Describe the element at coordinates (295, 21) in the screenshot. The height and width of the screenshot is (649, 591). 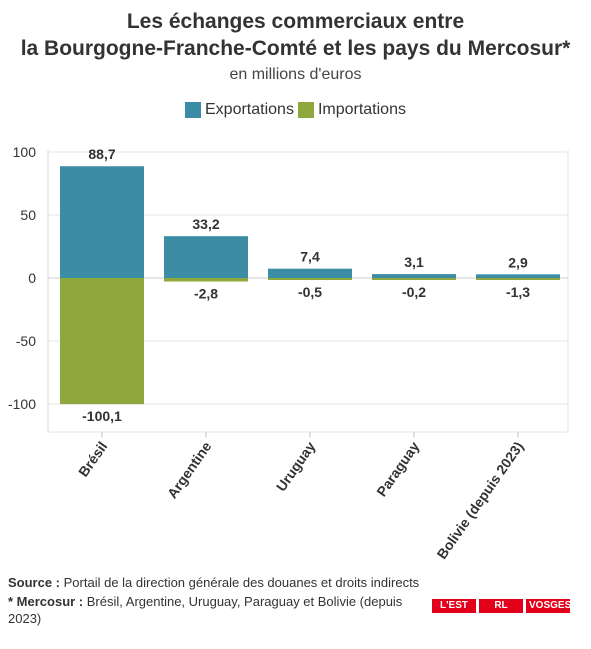
I see `chart-title-line-1: Les échanges commerciaux entre` at that location.